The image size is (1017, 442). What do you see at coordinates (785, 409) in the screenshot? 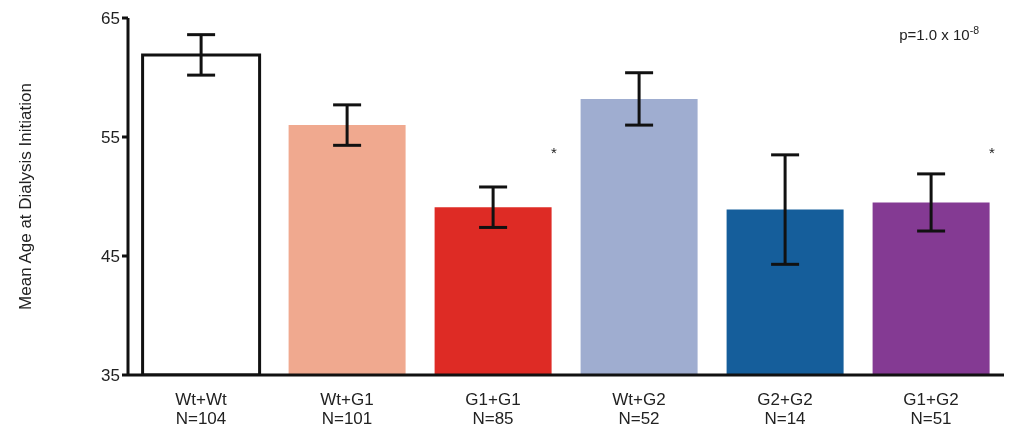
I see `x-tick-label: G2+G2 N=14` at bounding box center [785, 409].